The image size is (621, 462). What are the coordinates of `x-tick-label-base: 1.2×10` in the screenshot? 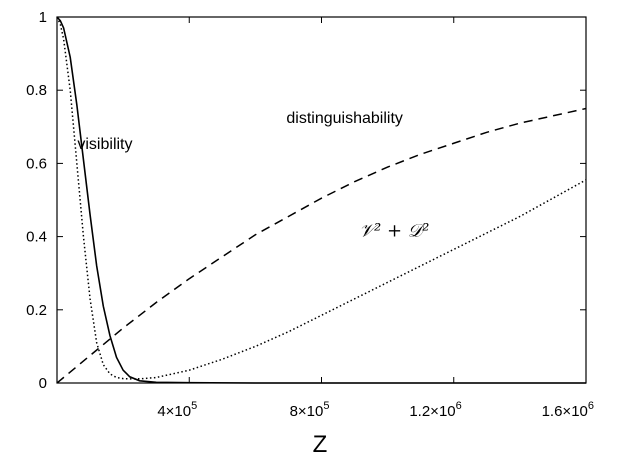 It's located at (432, 411).